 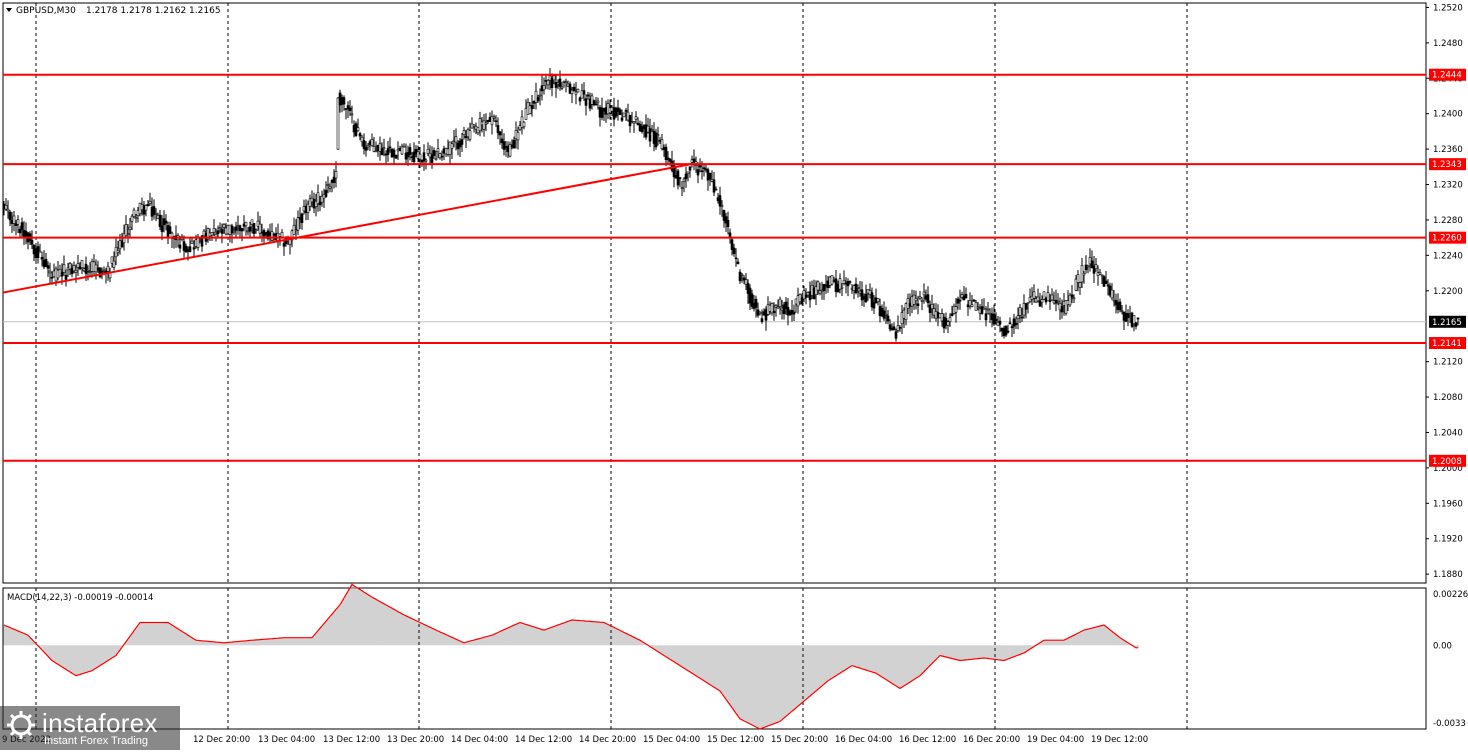 What do you see at coordinates (221, 740) in the screenshot?
I see `time-tick-label: 12 Dec 20:00` at bounding box center [221, 740].